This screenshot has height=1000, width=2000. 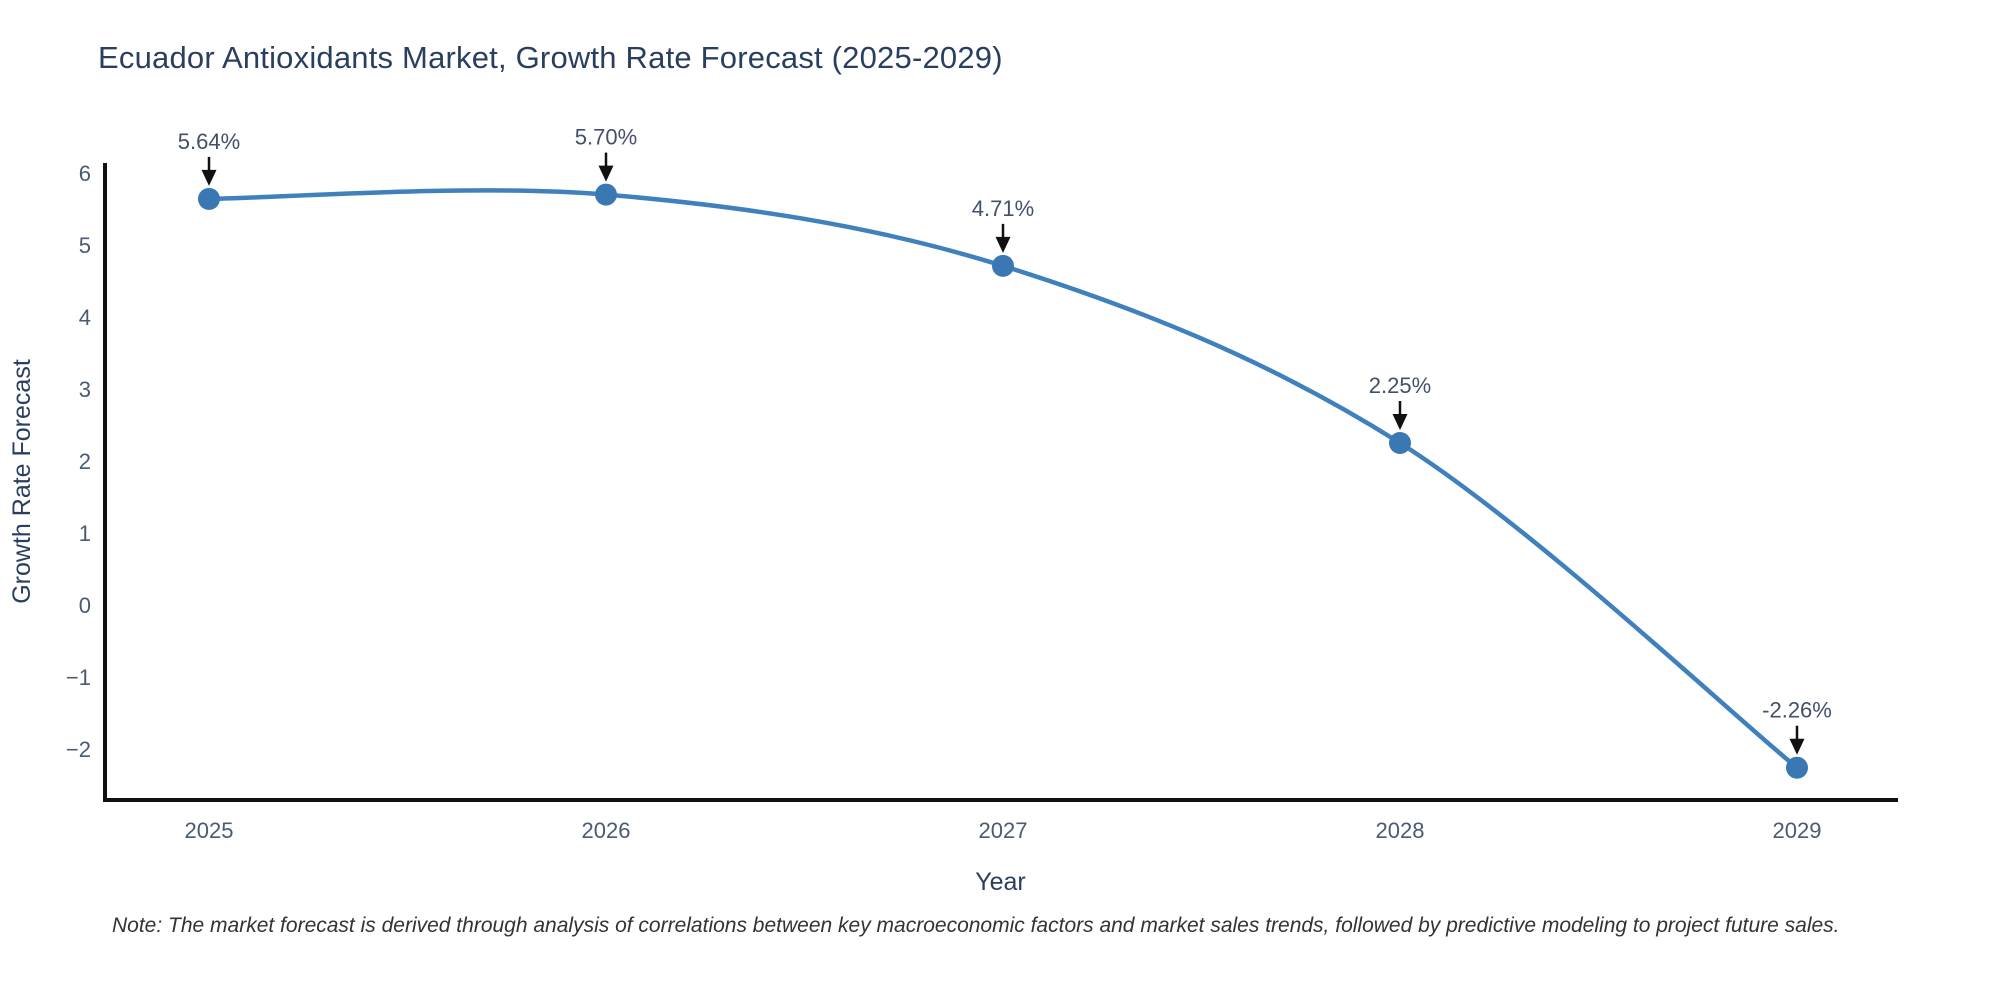 What do you see at coordinates (85, 245) in the screenshot?
I see `y-tick-label-5: 5` at bounding box center [85, 245].